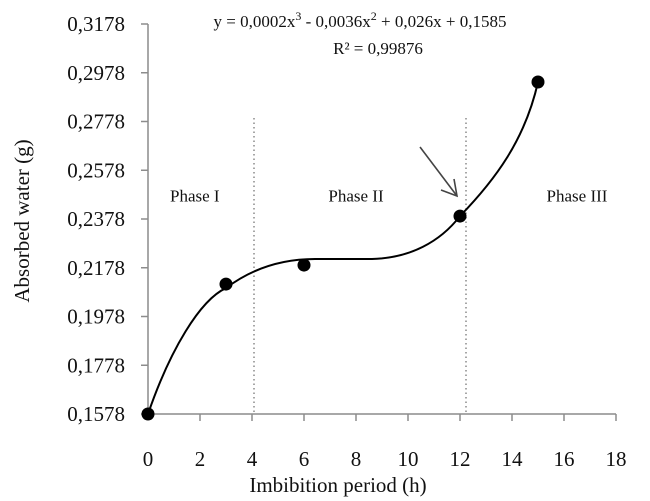 The image size is (650, 501). What do you see at coordinates (460, 459) in the screenshot?
I see `x-tick-label: 12` at bounding box center [460, 459].